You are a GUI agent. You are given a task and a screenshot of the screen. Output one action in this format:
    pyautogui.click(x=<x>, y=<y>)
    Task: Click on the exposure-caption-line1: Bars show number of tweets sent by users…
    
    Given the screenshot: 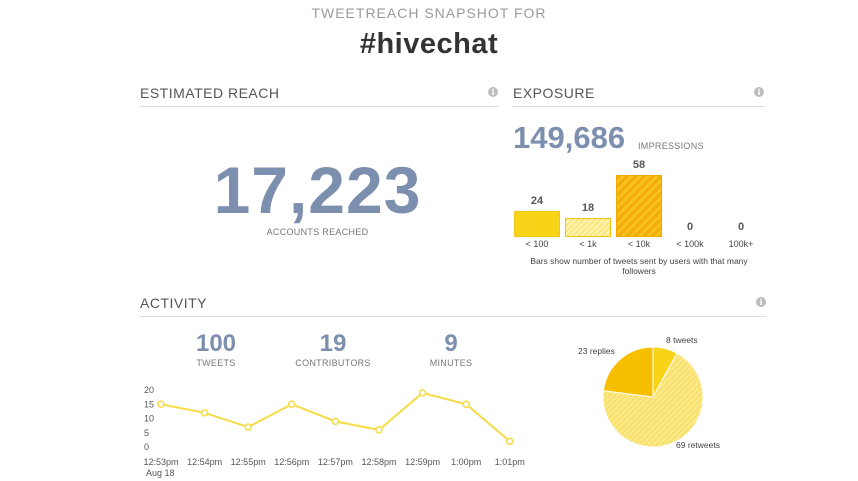 What is the action you would take?
    pyautogui.click(x=639, y=261)
    